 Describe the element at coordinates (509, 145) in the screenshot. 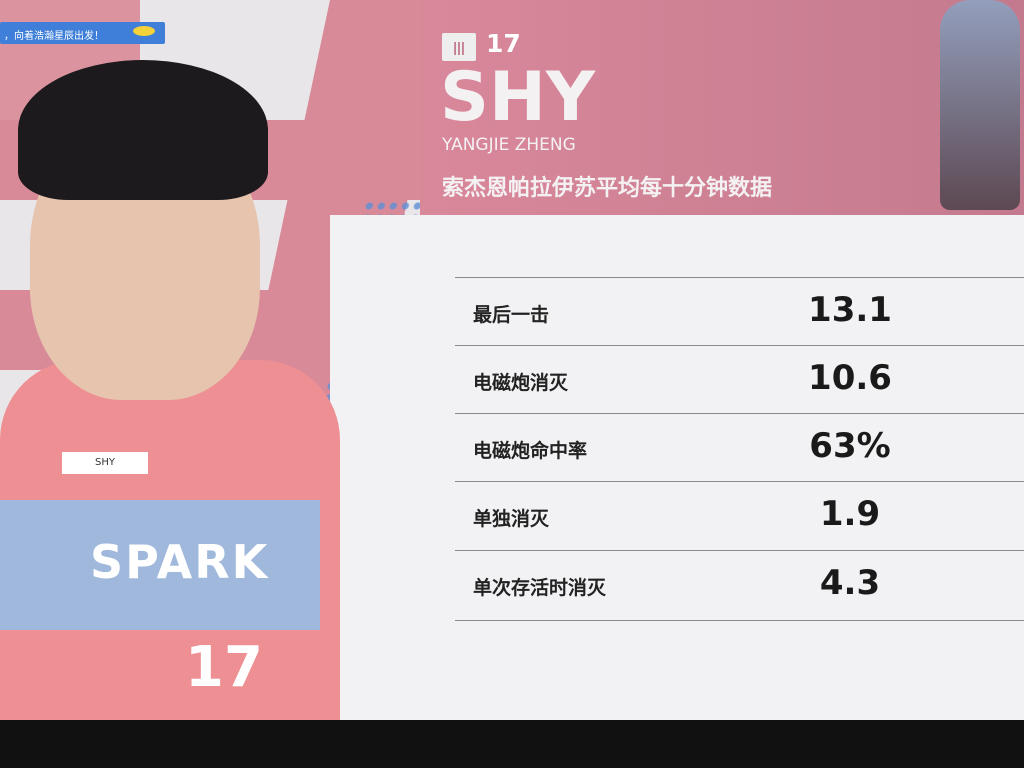

I see `player-real-name: YANGJIE ZHENG` at that location.